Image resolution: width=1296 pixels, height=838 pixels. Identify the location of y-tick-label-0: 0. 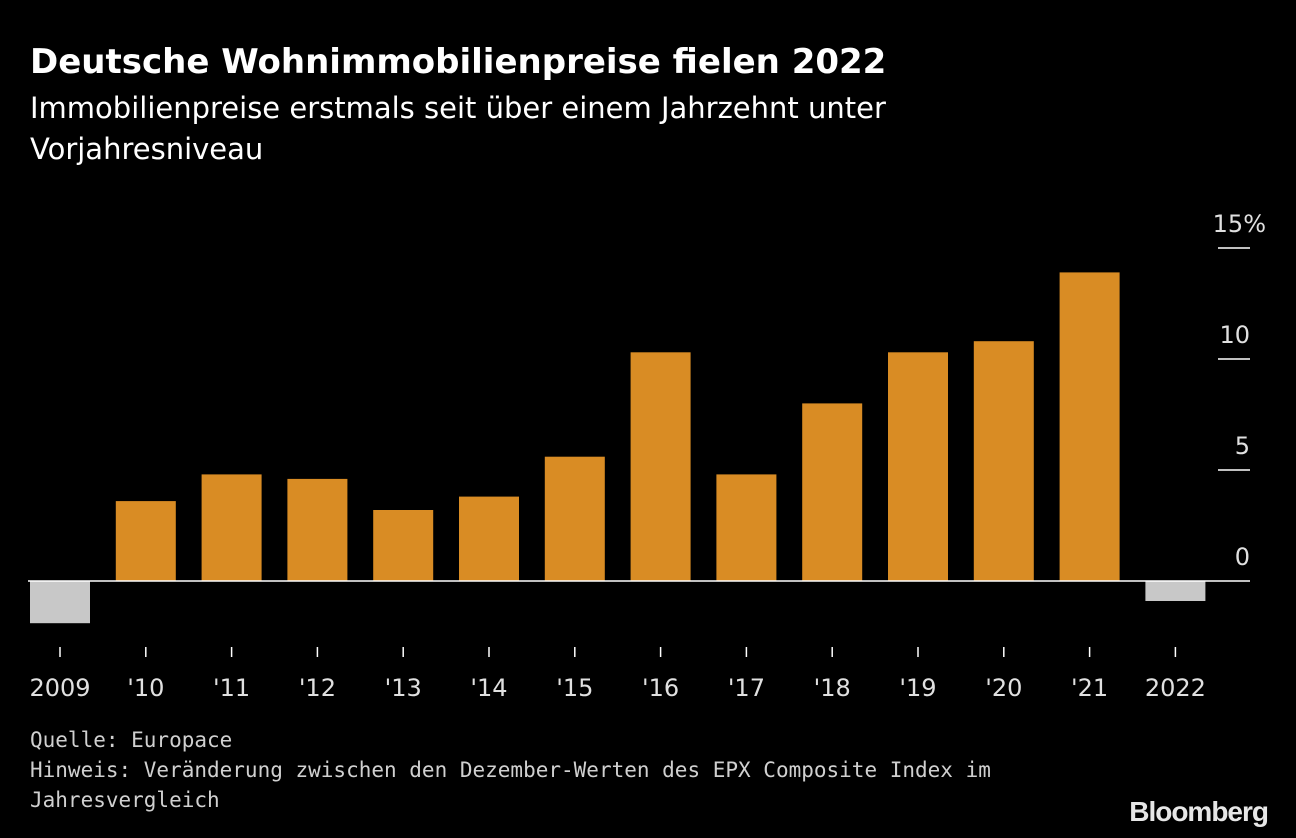
(1242, 557).